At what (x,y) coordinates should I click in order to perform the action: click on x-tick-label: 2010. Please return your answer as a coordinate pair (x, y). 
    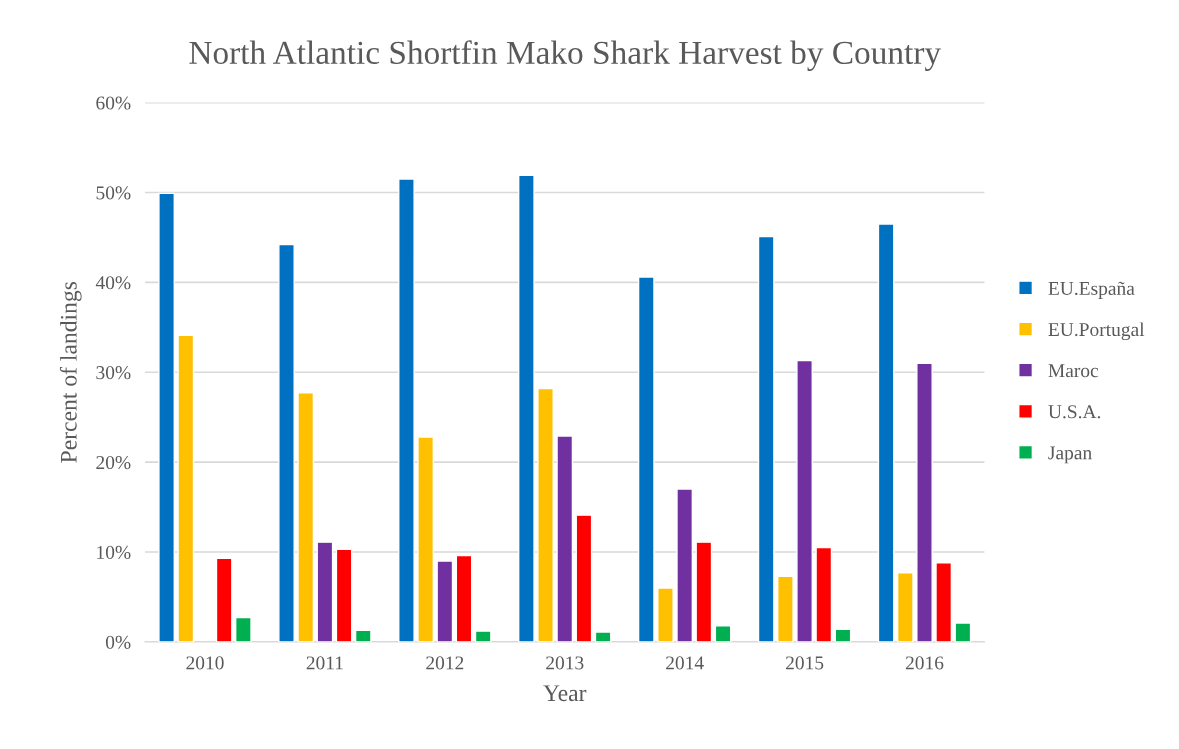
    Looking at the image, I should click on (205, 663).